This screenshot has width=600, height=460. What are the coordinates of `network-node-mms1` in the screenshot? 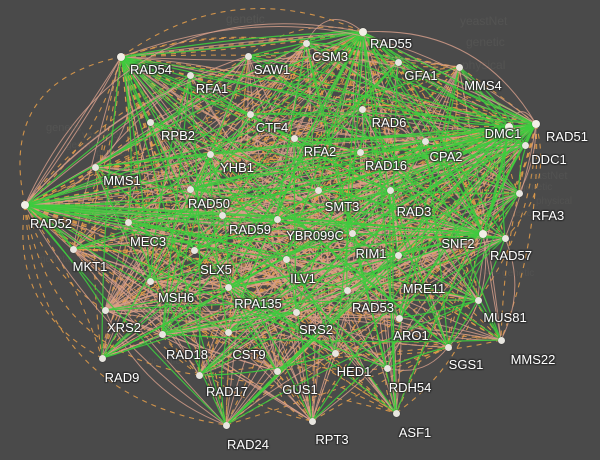 It's located at (95, 167).